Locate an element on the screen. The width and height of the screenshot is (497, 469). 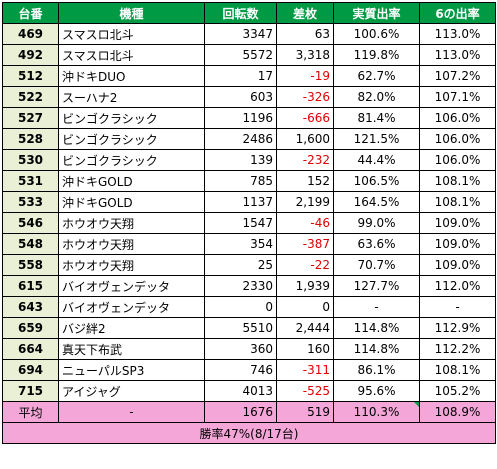
coin-difference: -666 is located at coordinates (305, 118).